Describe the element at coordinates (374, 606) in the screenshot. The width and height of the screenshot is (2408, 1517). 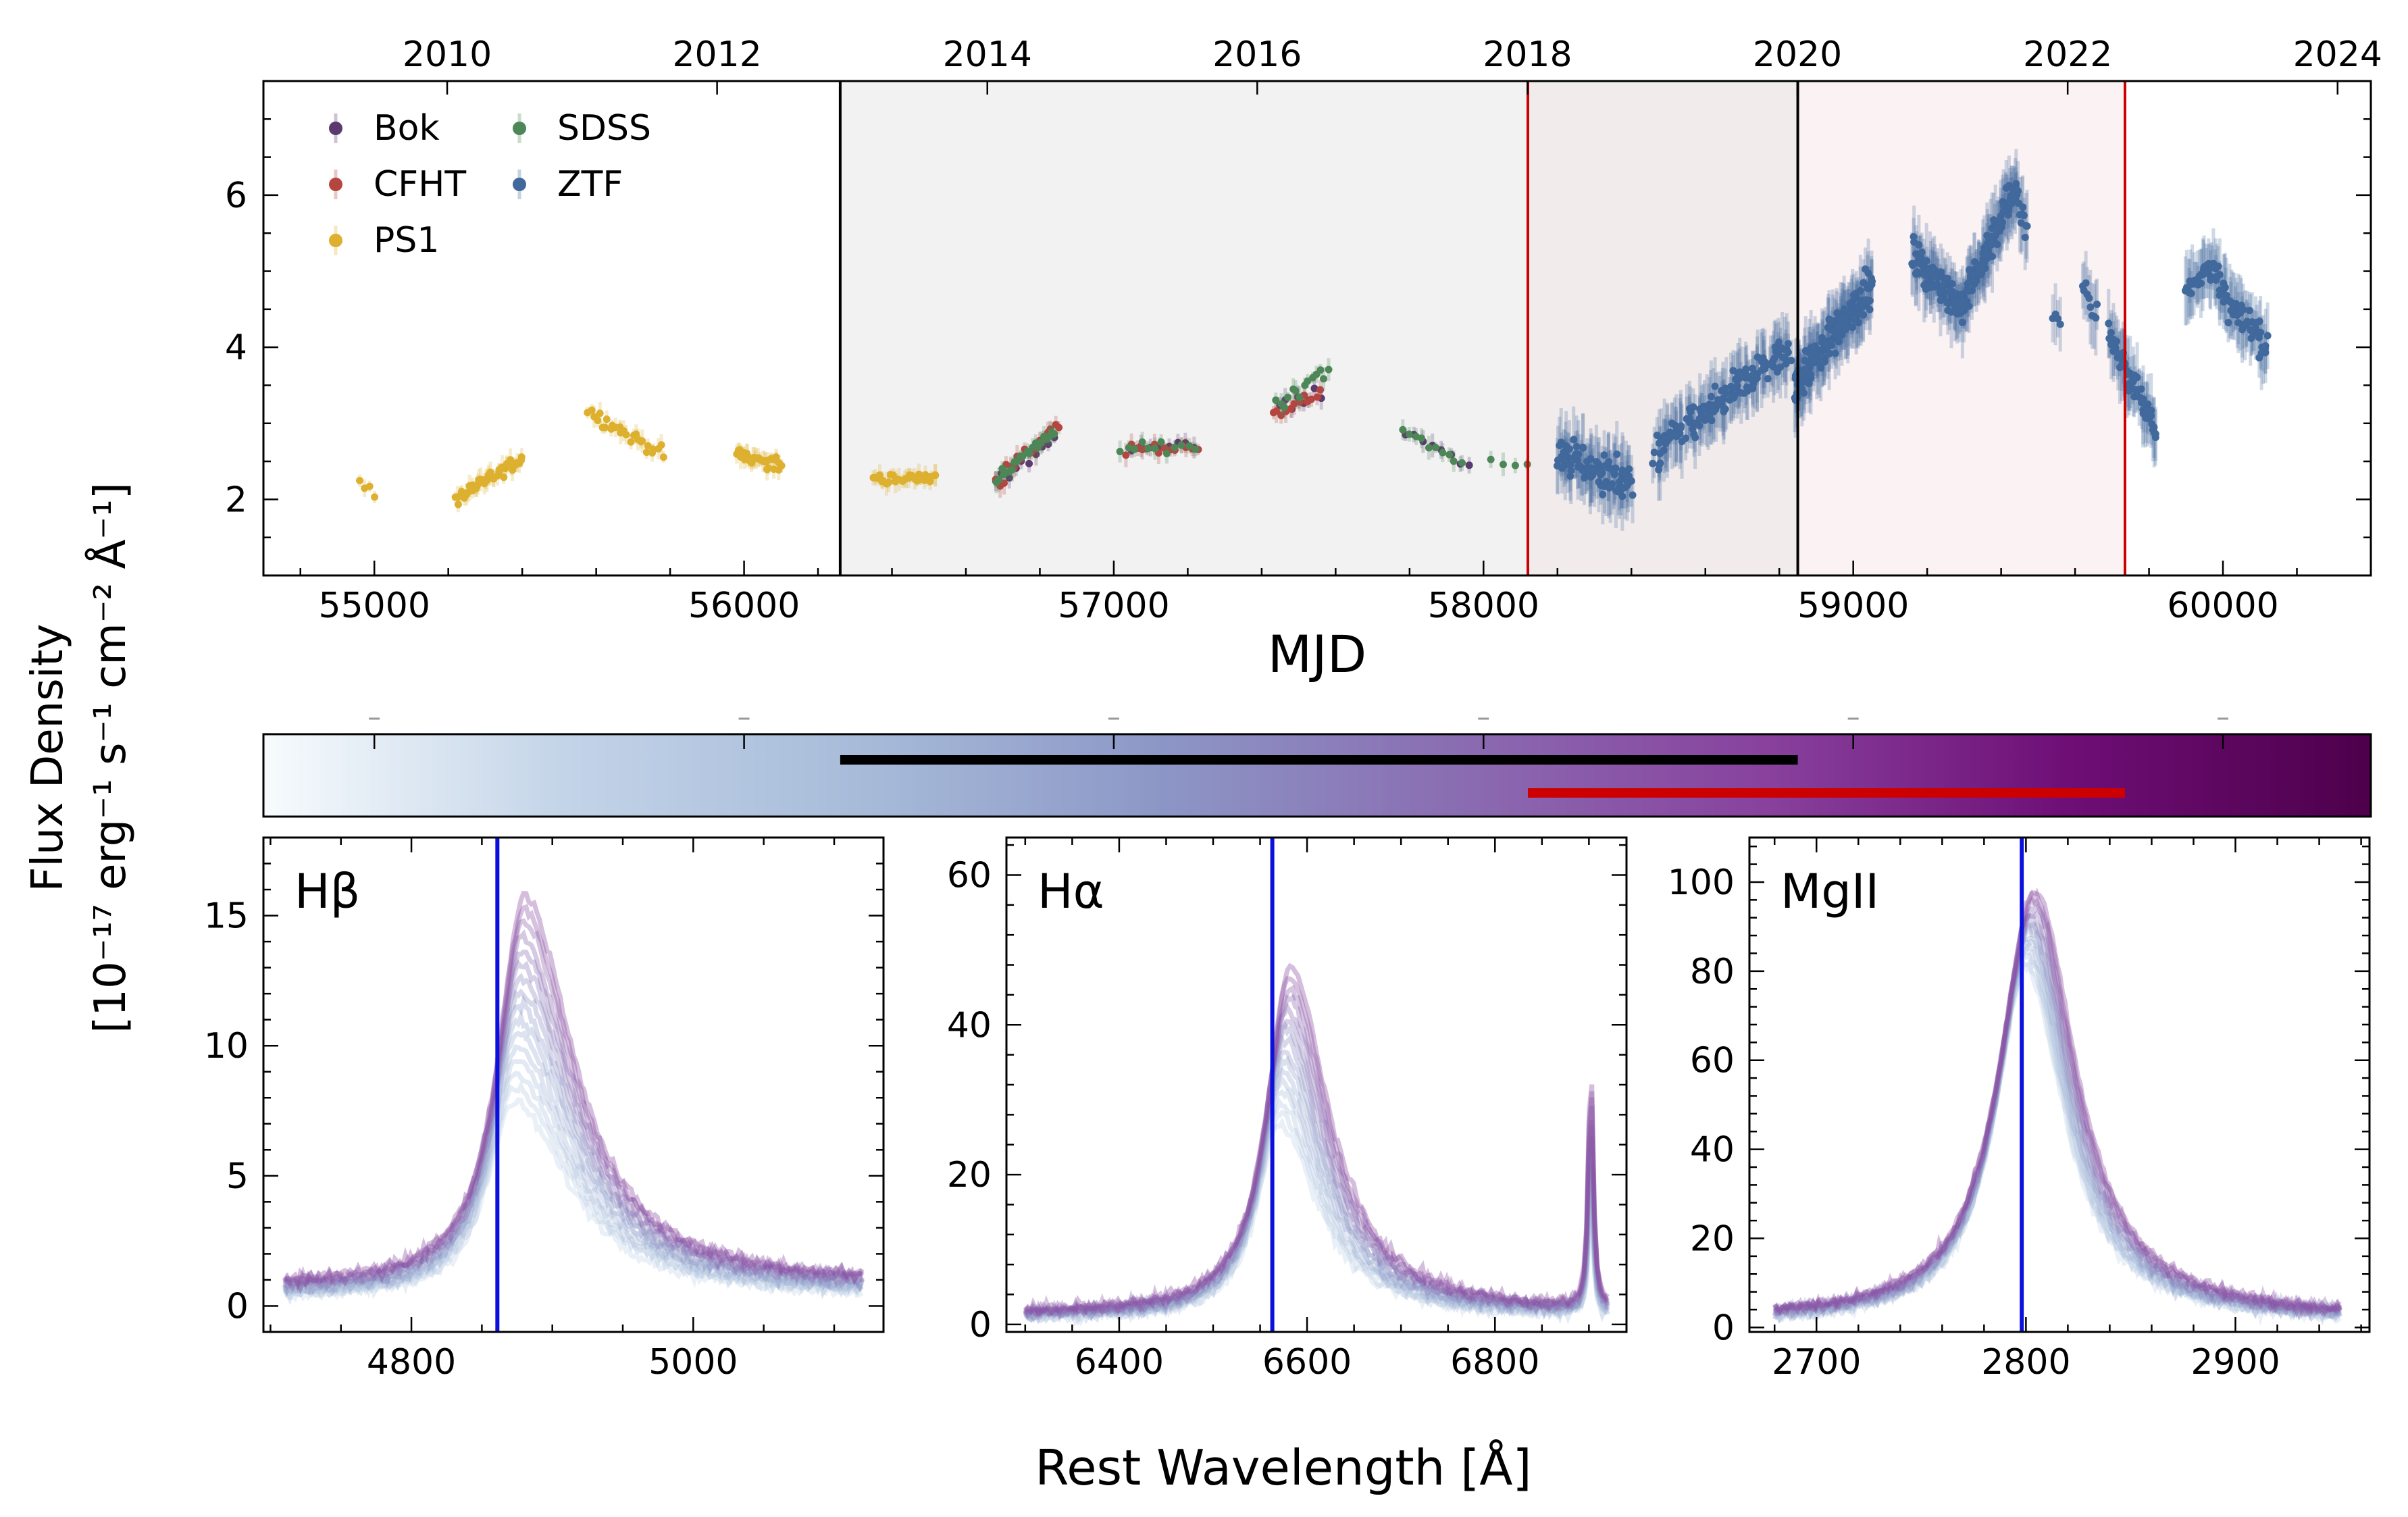
I see `x-tick-label: 55000` at that location.